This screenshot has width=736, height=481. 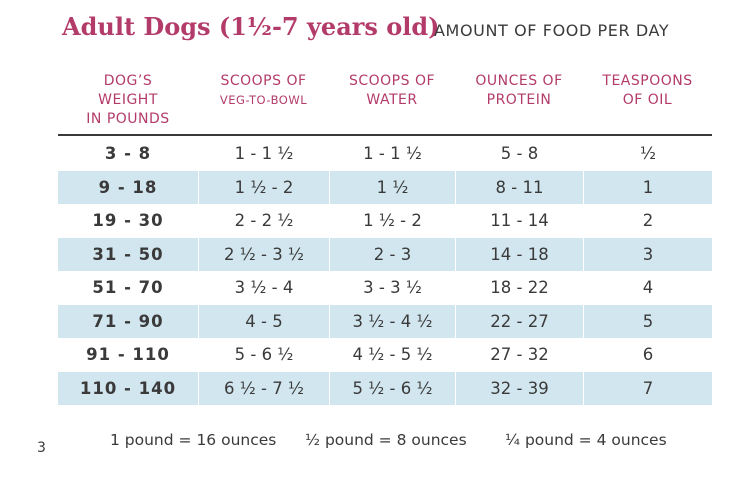 I want to click on cell-water: 5 ½ - 6 ½, so click(x=392, y=388).